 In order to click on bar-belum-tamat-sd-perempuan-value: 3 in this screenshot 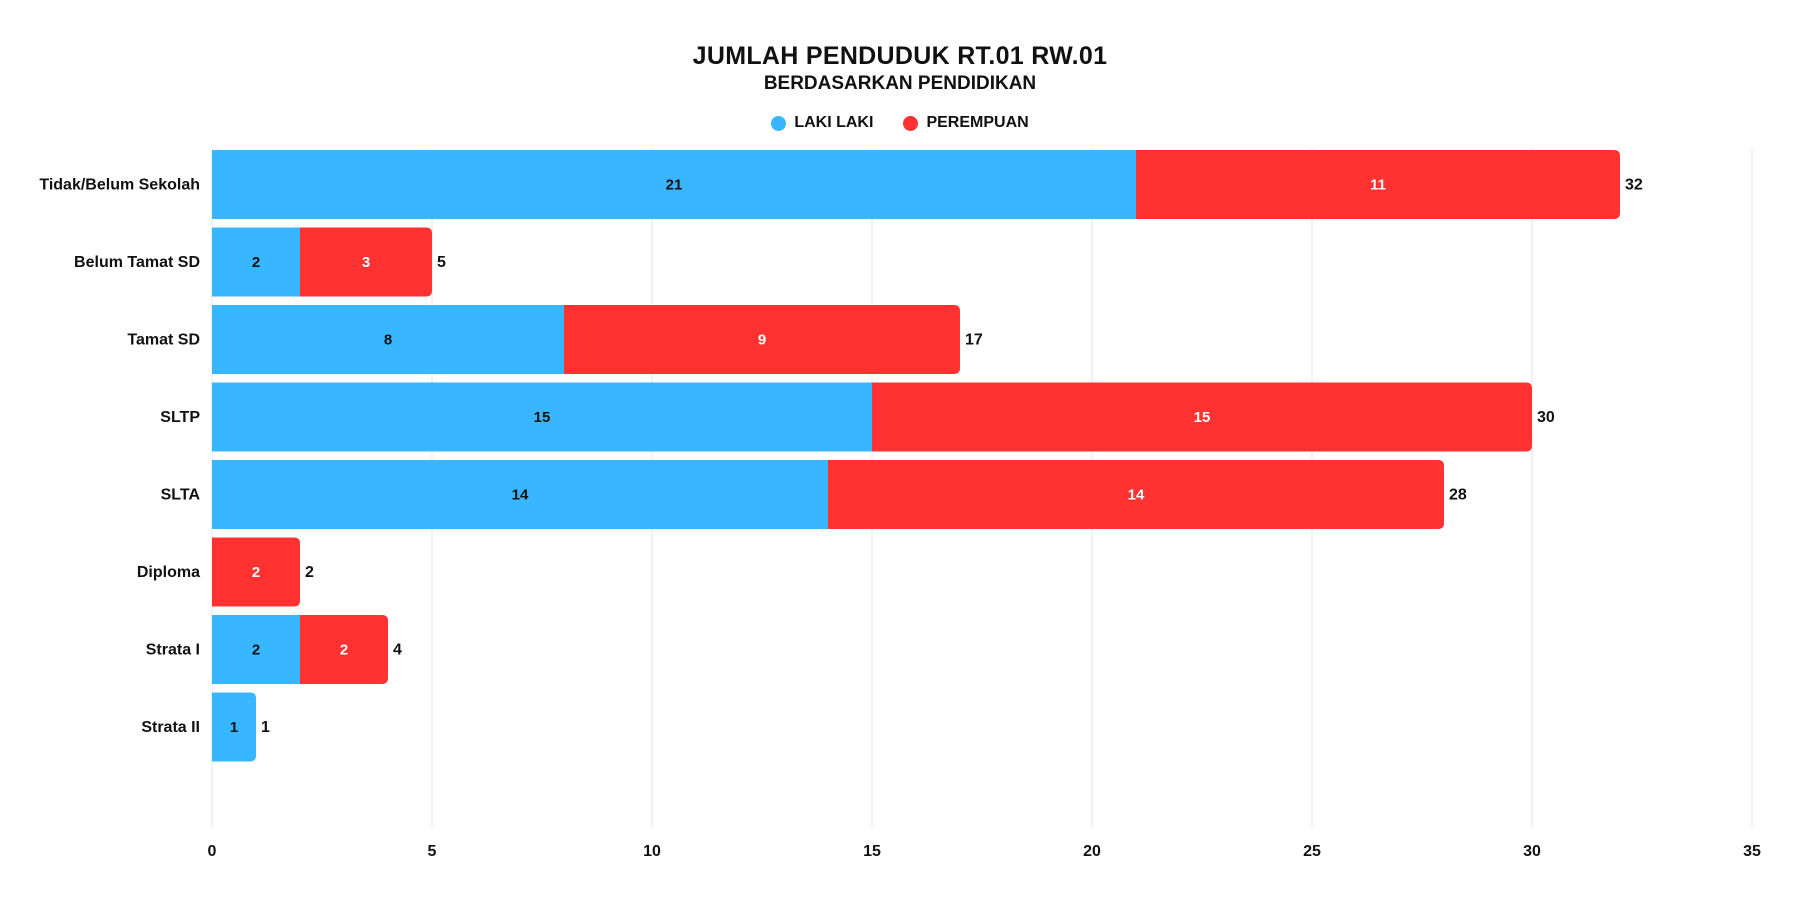, I will do `click(366, 262)`.